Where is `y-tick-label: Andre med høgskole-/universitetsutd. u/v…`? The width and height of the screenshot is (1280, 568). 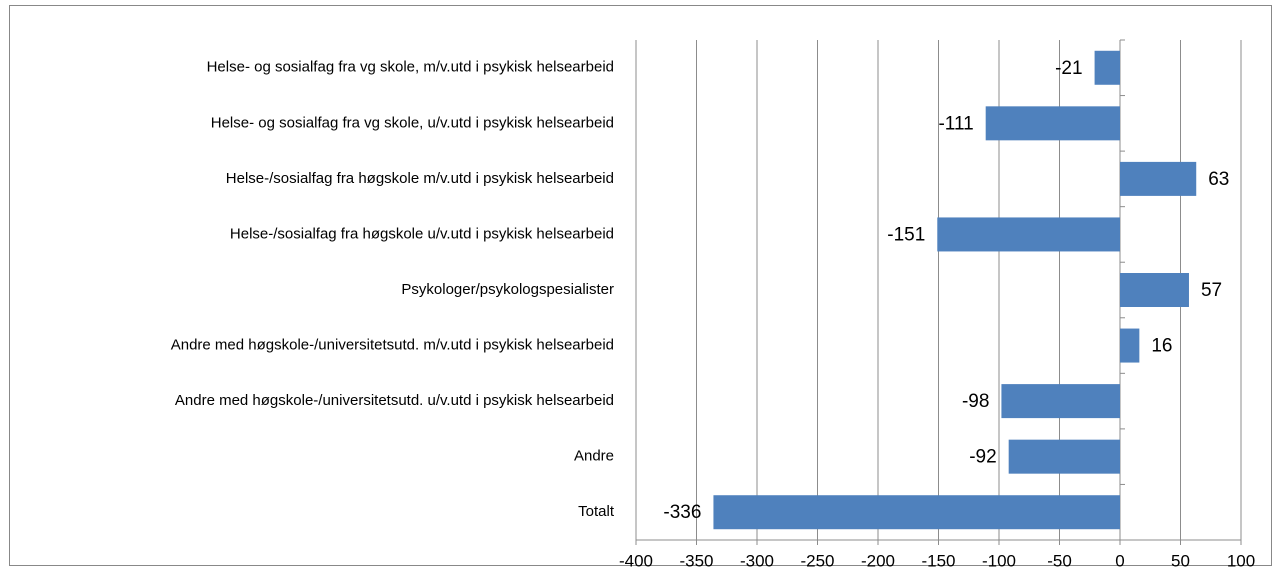
y-tick-label: Andre med høgskole-/universitetsutd. u/v… is located at coordinates (394, 400).